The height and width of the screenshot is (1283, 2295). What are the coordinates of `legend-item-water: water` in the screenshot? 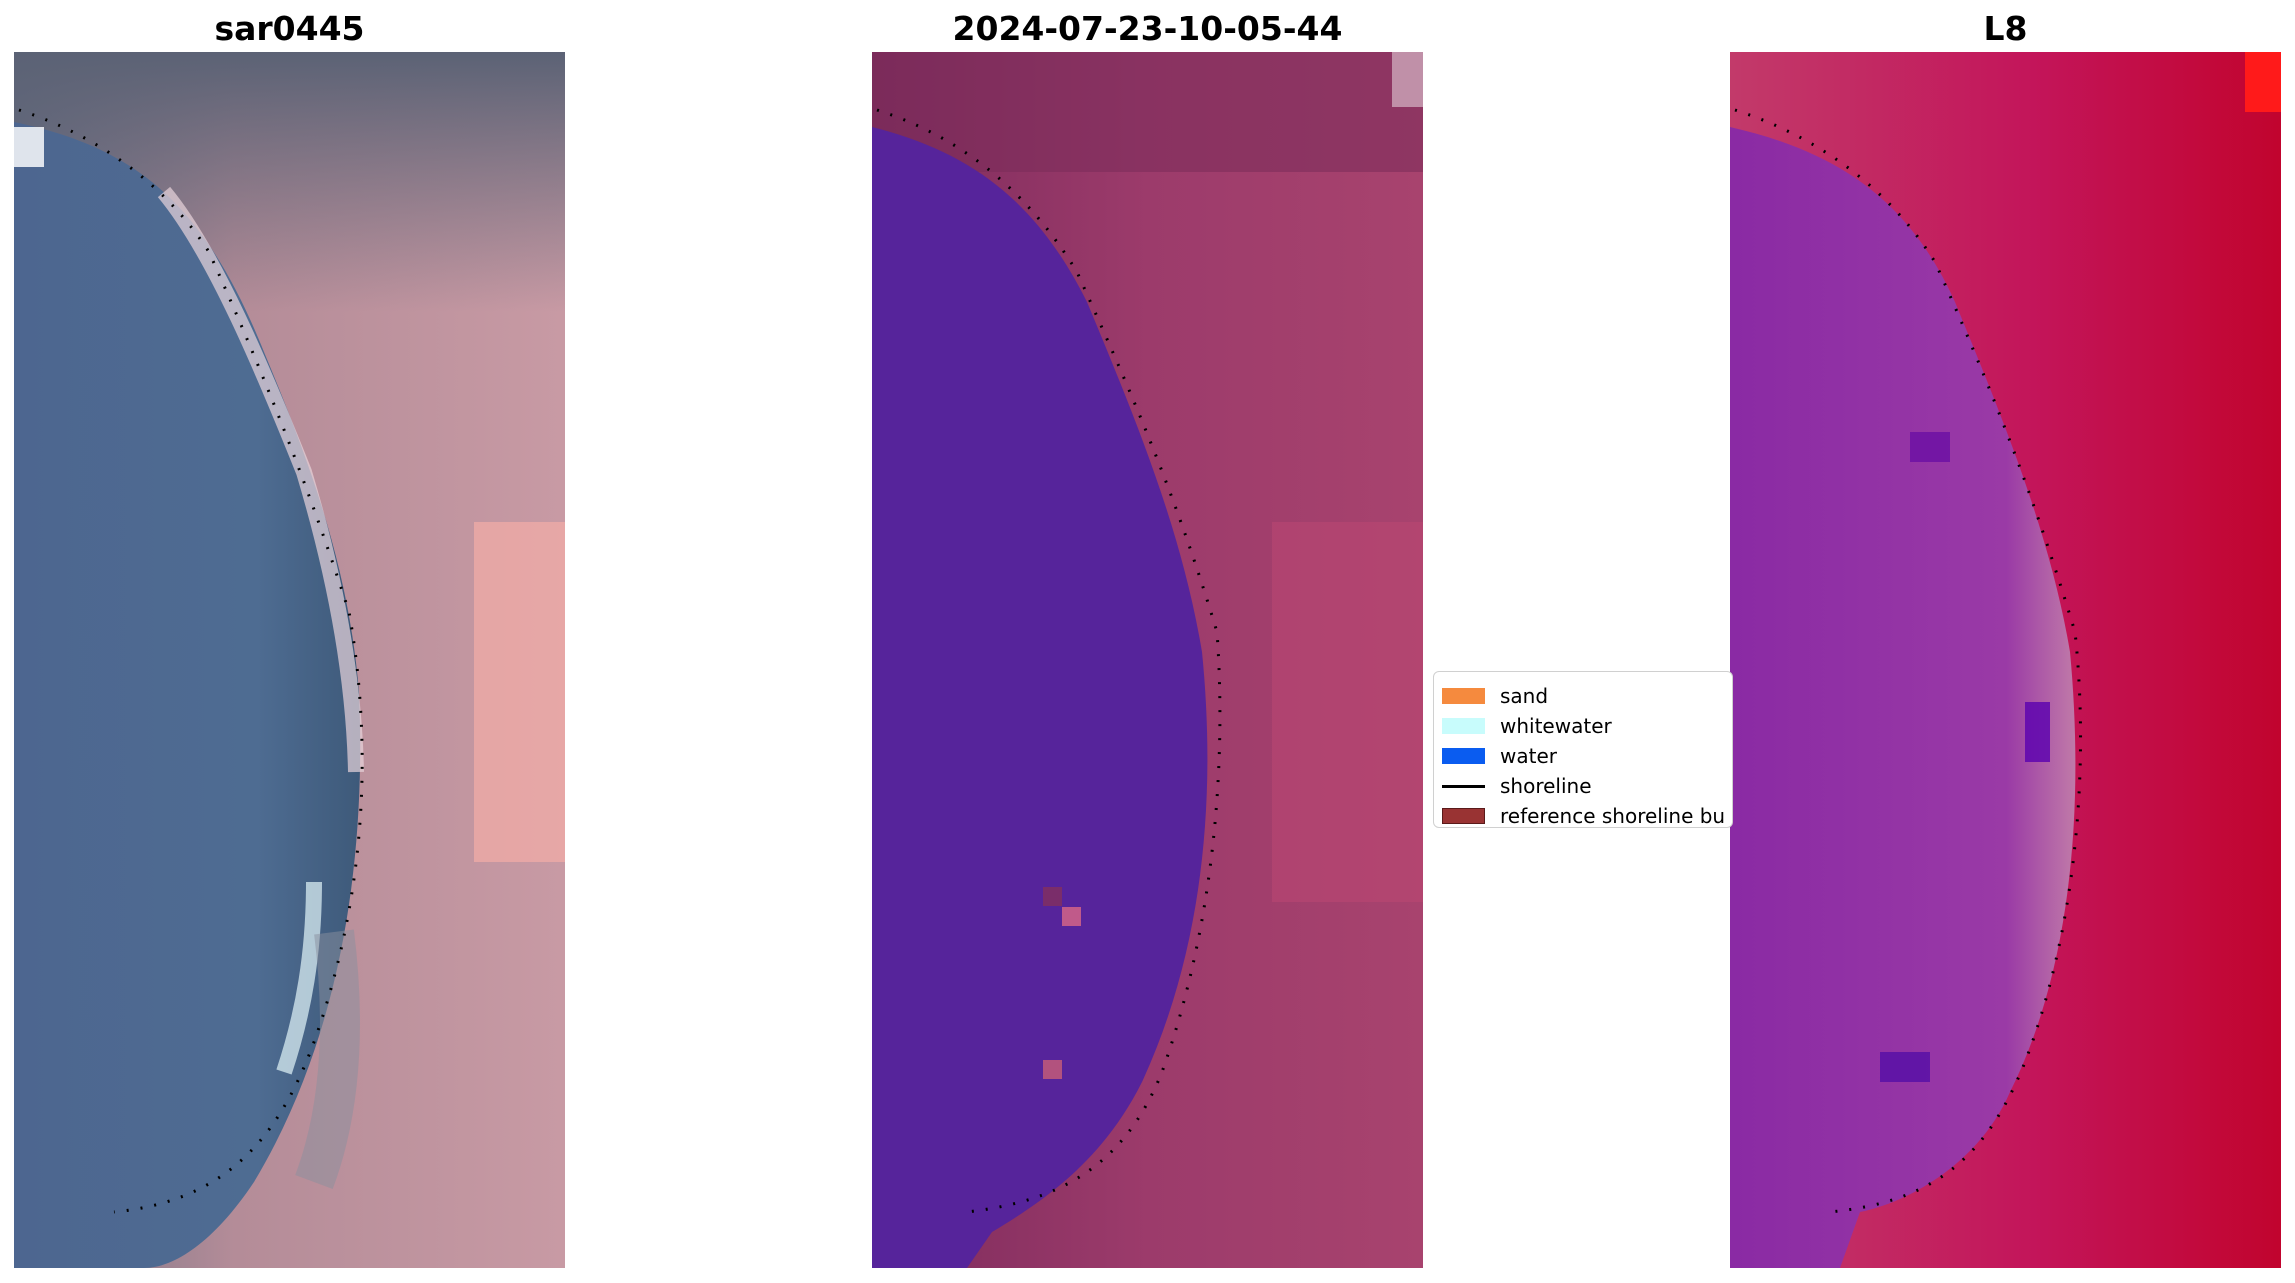 It's located at (1499, 756).